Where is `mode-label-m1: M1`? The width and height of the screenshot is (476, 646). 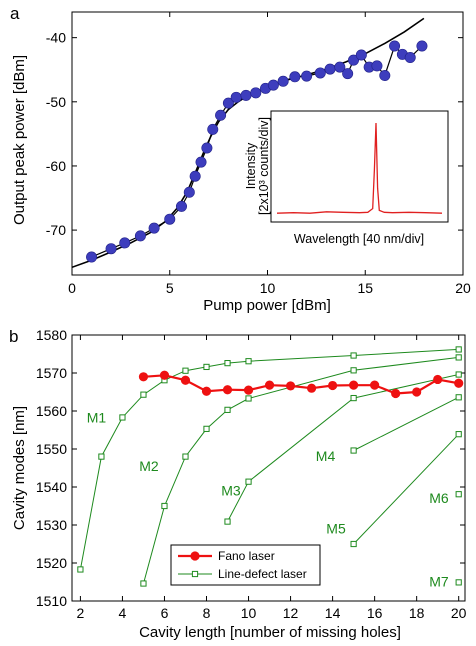
mode-label-m1: M1 is located at coordinates (97, 417).